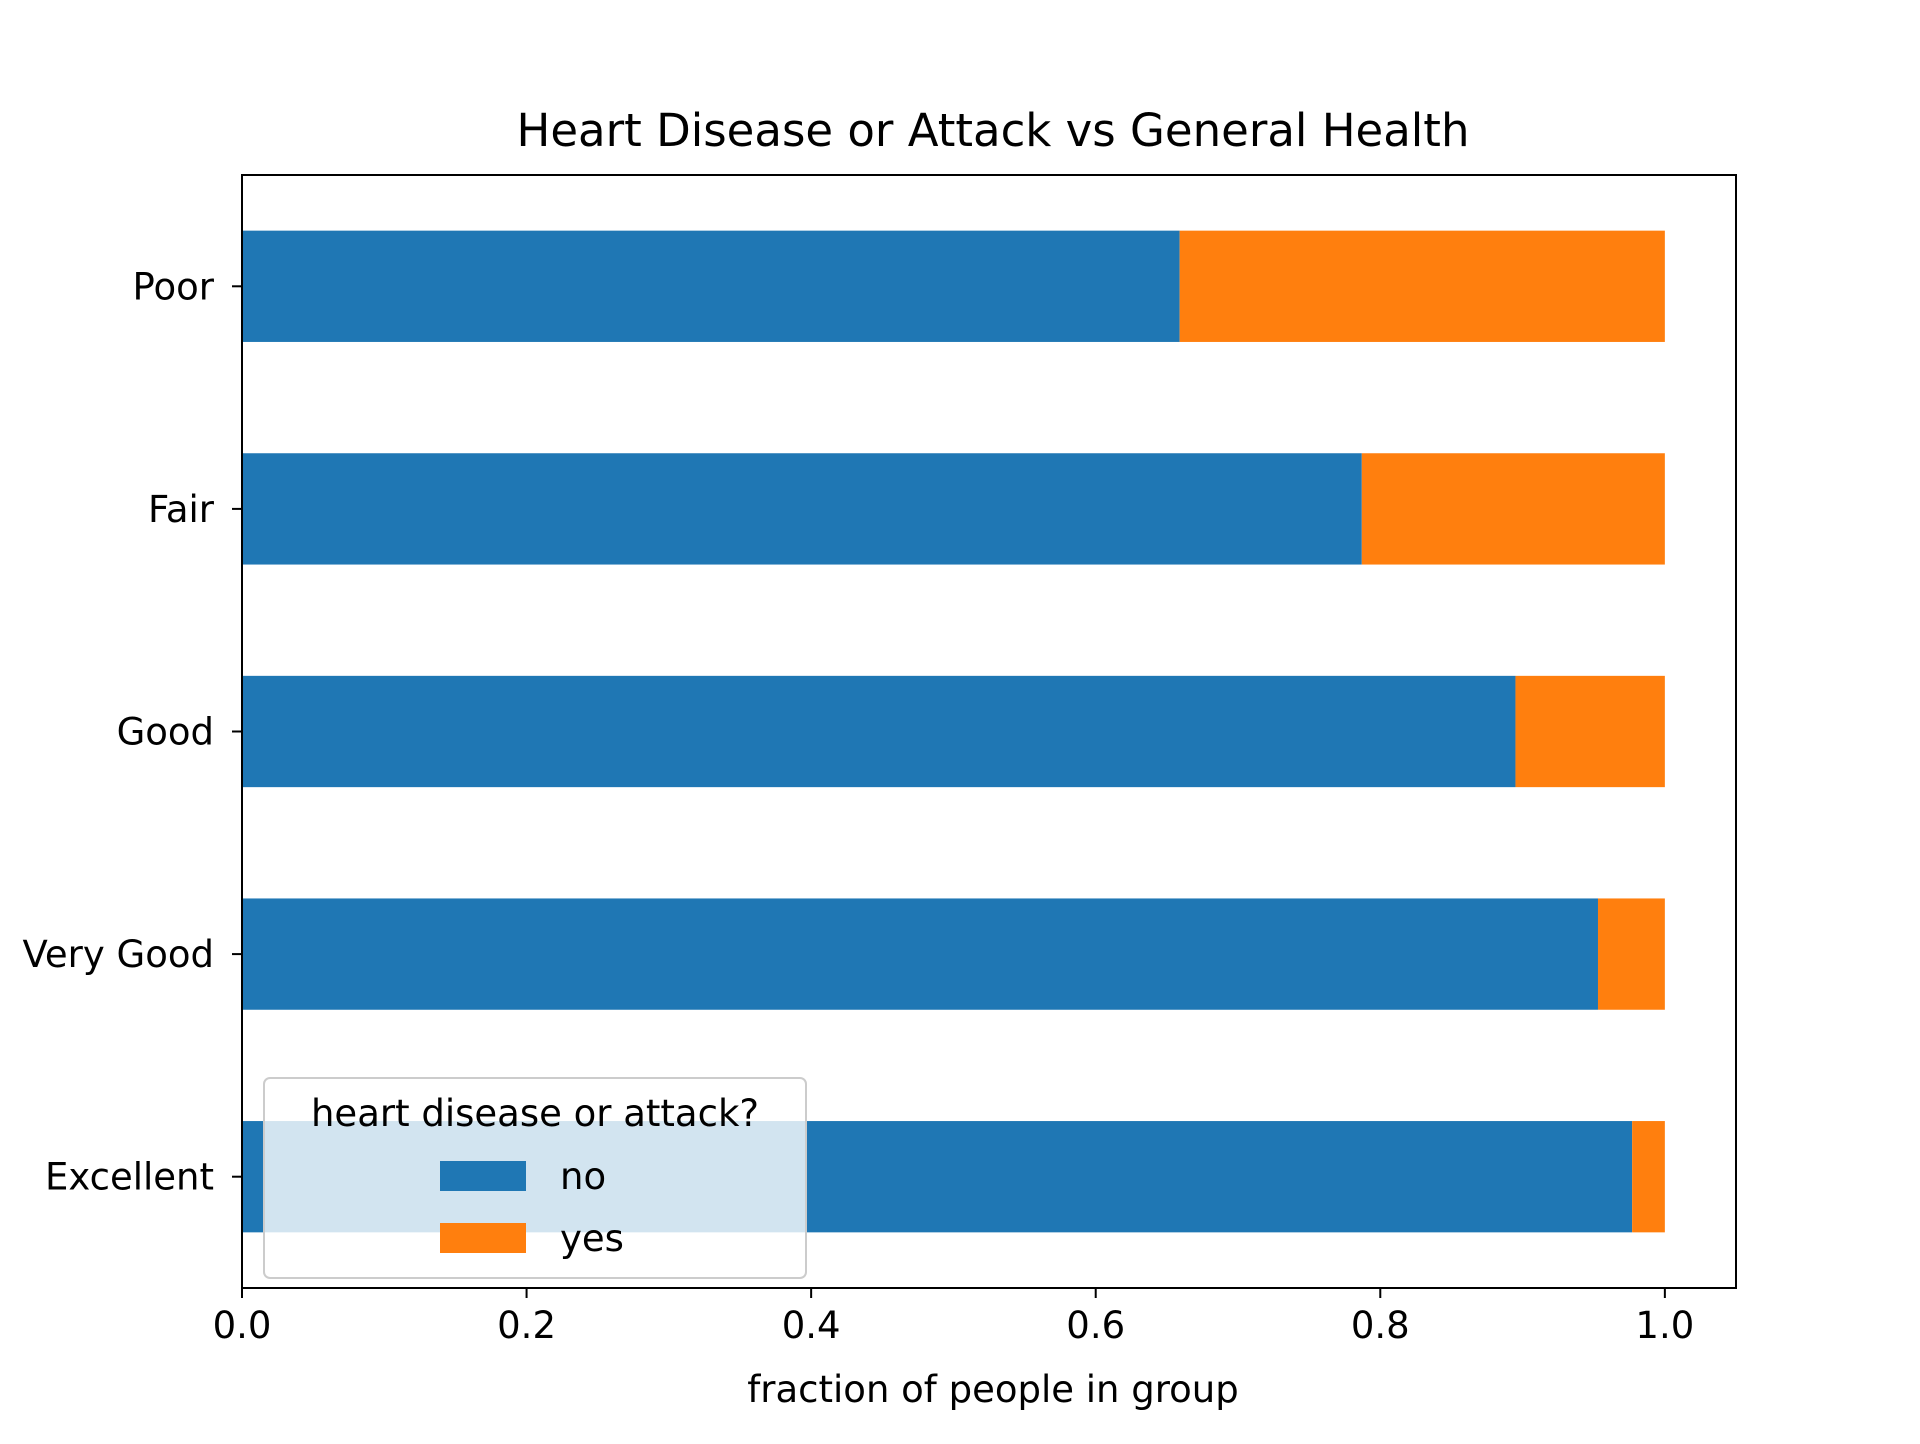 This screenshot has height=1444, width=1920. Describe the element at coordinates (802, 509) in the screenshot. I see `bar-fair-no` at that location.